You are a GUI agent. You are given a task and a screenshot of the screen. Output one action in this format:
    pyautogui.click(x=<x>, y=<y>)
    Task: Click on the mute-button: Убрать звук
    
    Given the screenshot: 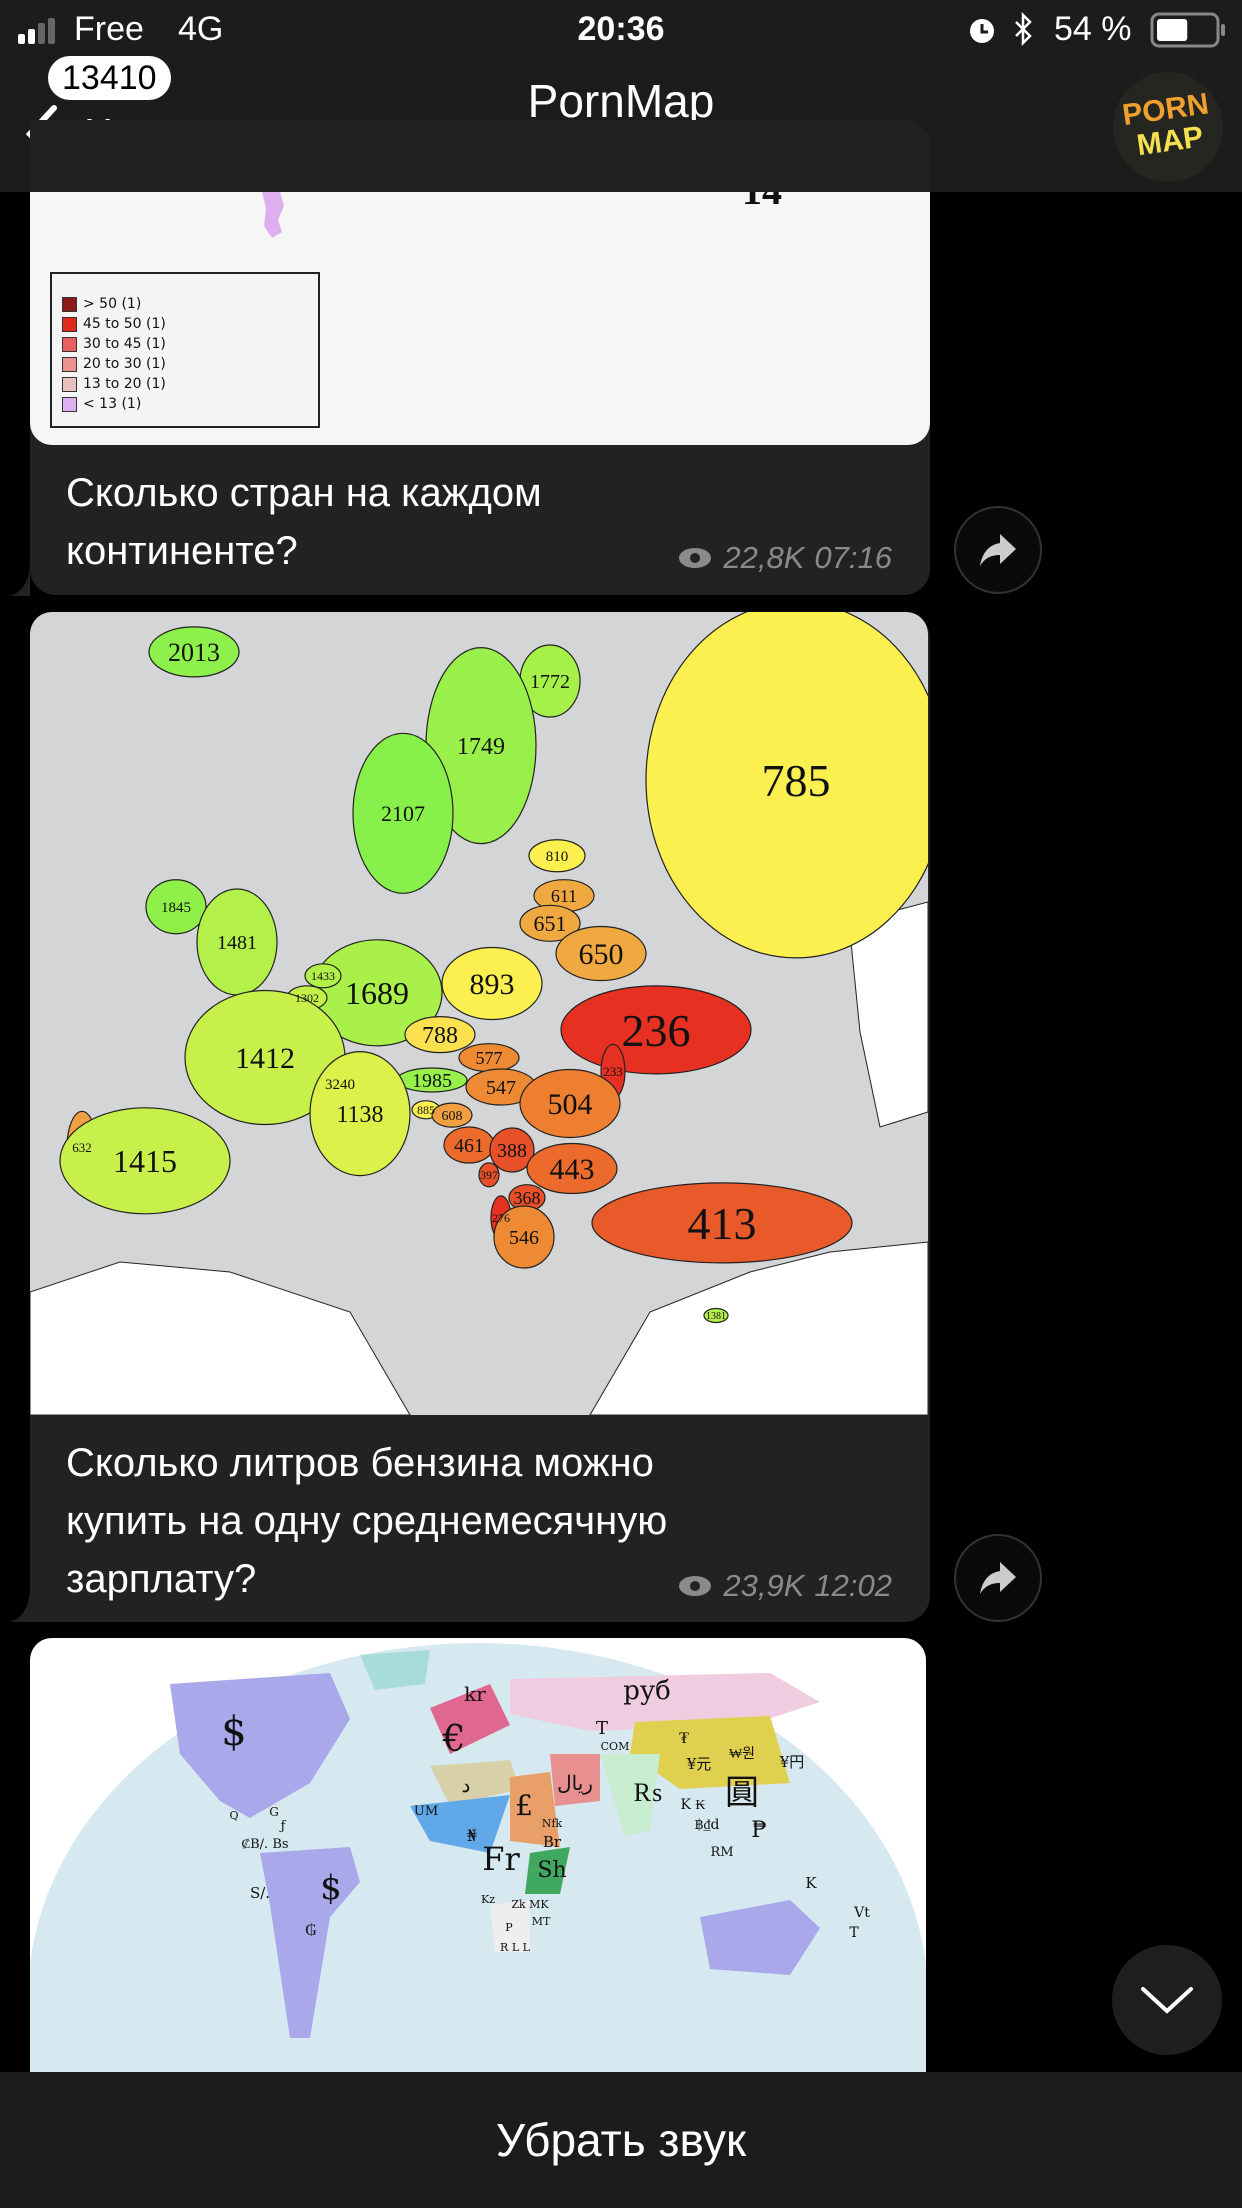 What is the action you would take?
    pyautogui.click(x=621, y=2140)
    